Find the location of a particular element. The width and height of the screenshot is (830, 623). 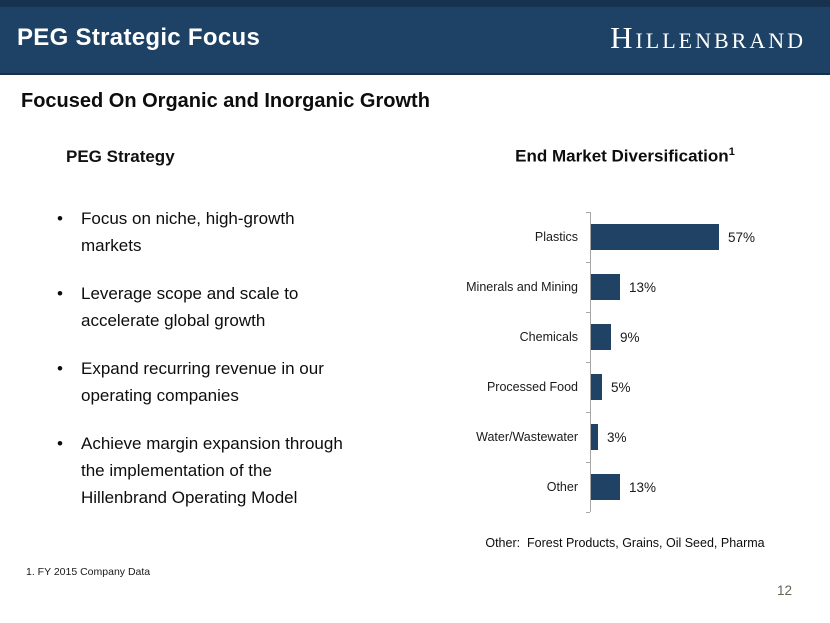

chart-row: Other 13% is located at coordinates (620, 487).